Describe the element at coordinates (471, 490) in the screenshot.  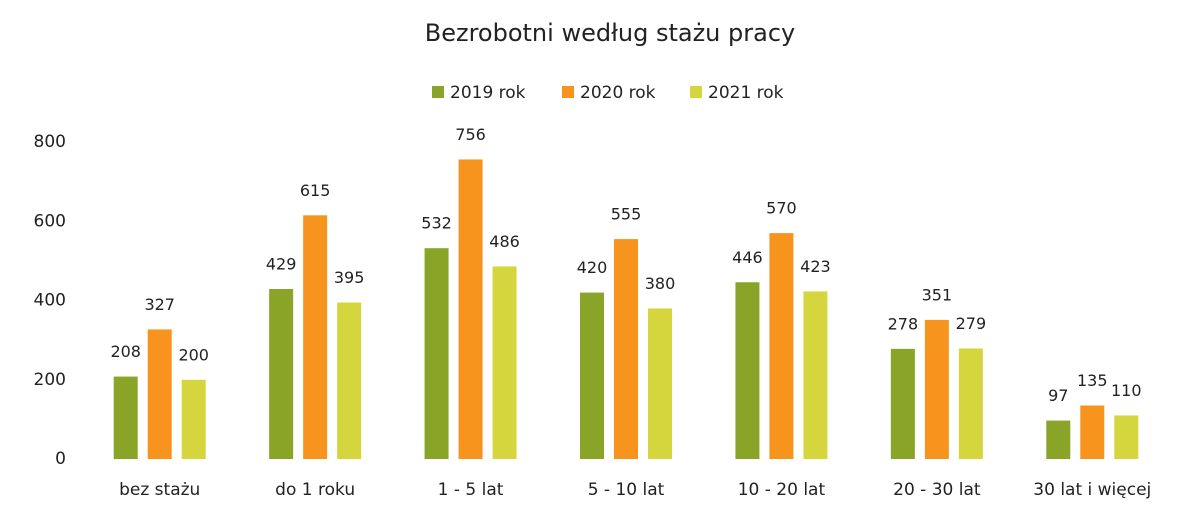
I see `x-tick-label: 1 - 5 lat` at that location.